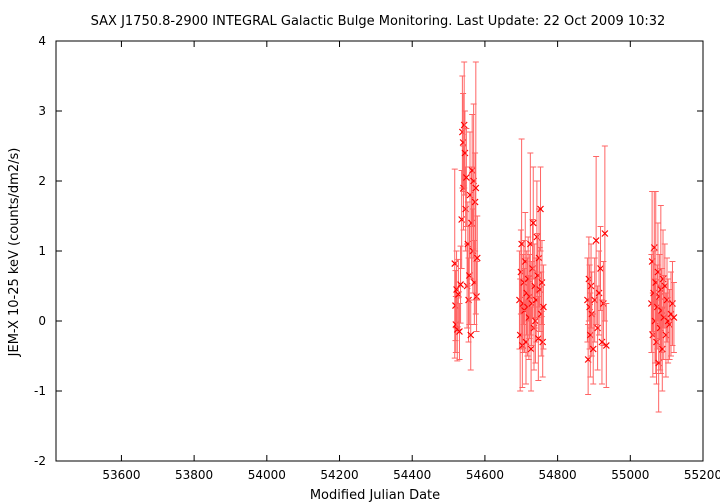 The image size is (720, 504). I want to click on y-axis-label: JEM-X 10-25 keV (counts/dm2/s), so click(14, 253).